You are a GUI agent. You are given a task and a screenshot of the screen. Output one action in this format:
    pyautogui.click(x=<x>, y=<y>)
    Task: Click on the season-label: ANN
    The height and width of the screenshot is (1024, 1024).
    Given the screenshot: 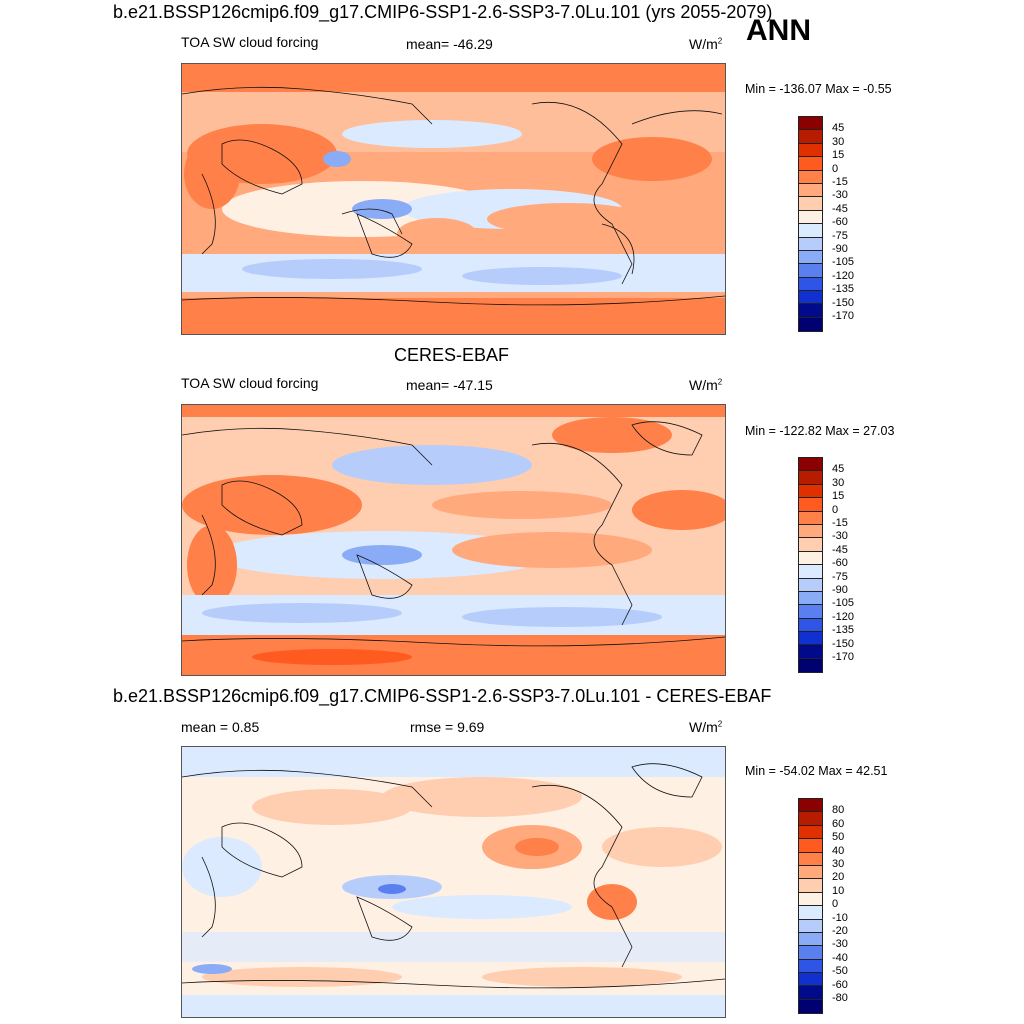 What is the action you would take?
    pyautogui.click(x=778, y=30)
    